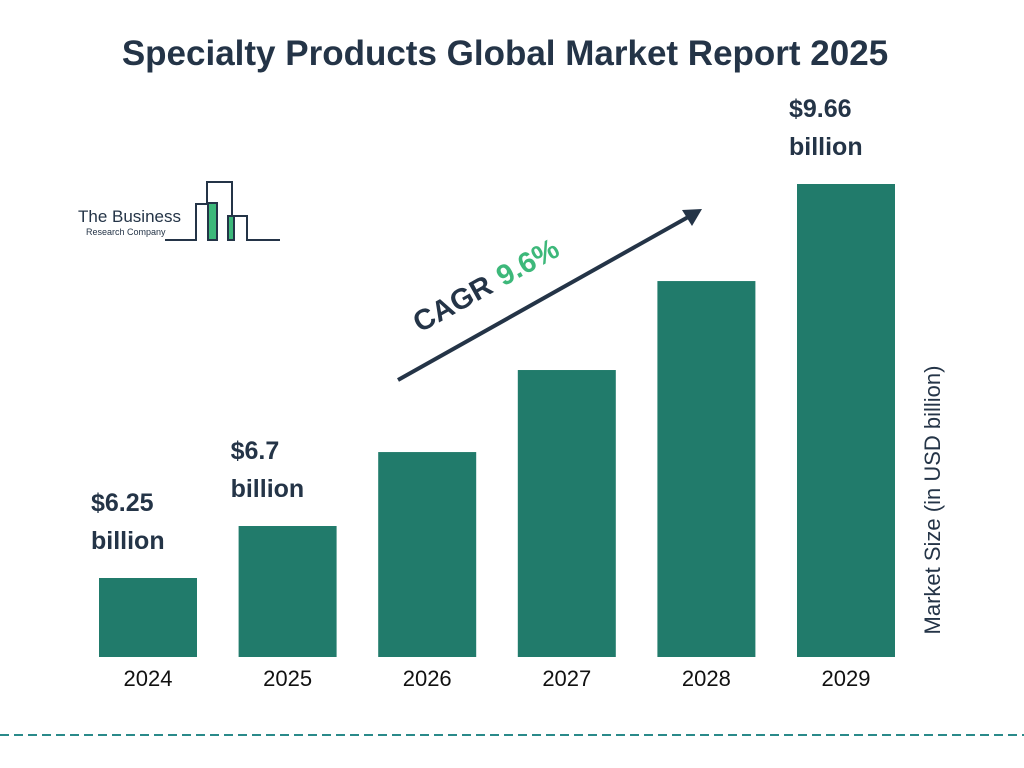 This screenshot has width=1024, height=768. I want to click on x-tick-label: 2024, so click(148, 678).